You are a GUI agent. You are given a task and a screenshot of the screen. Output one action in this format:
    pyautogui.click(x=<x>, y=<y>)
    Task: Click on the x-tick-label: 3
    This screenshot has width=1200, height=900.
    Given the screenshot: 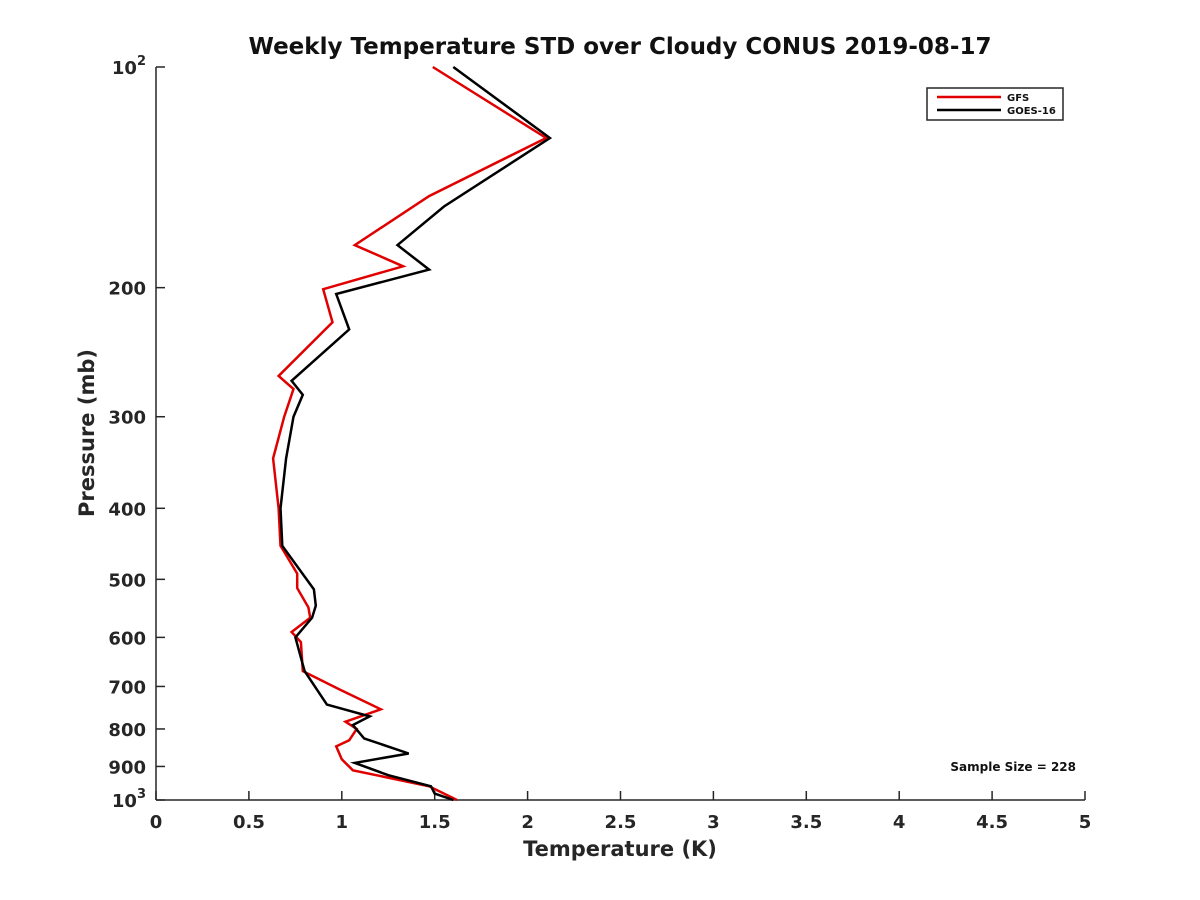 What is the action you would take?
    pyautogui.click(x=713, y=822)
    